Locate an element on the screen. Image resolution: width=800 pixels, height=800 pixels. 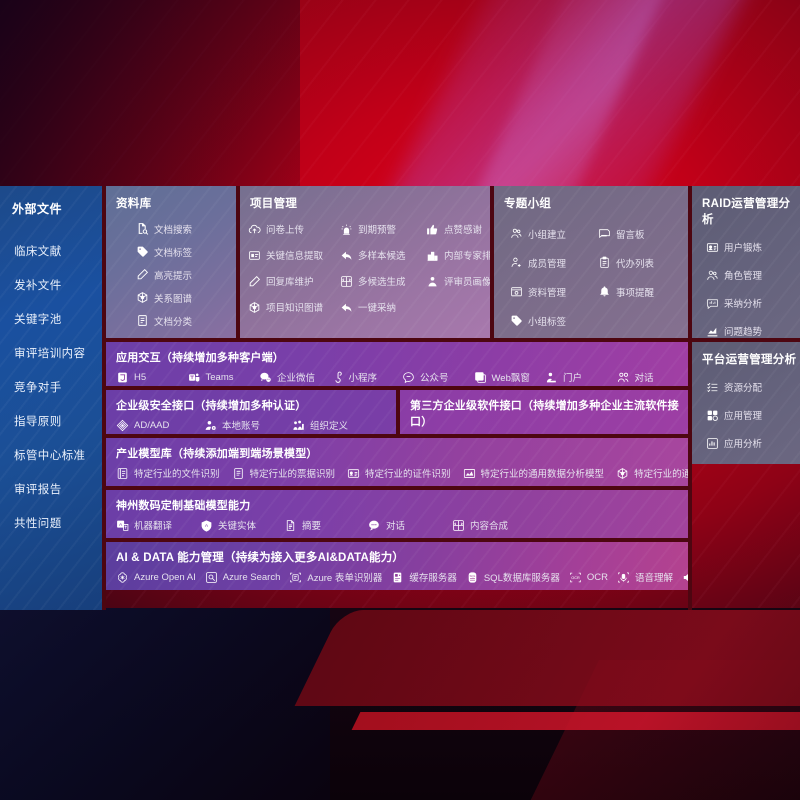
project-item-one-click-adopt: 一键采纳 is located at coordinates (383, 307).